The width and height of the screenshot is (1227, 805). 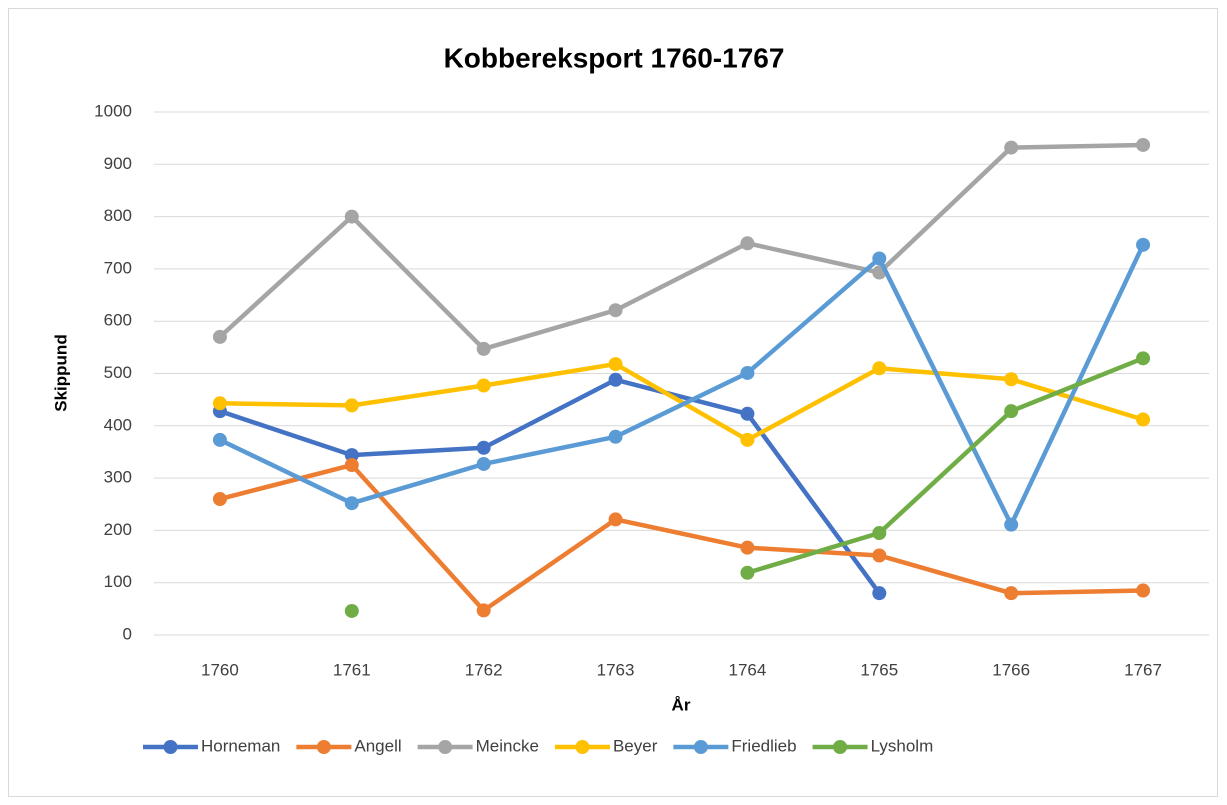 What do you see at coordinates (484, 669) in the screenshot?
I see `x-tick-label: 1762` at bounding box center [484, 669].